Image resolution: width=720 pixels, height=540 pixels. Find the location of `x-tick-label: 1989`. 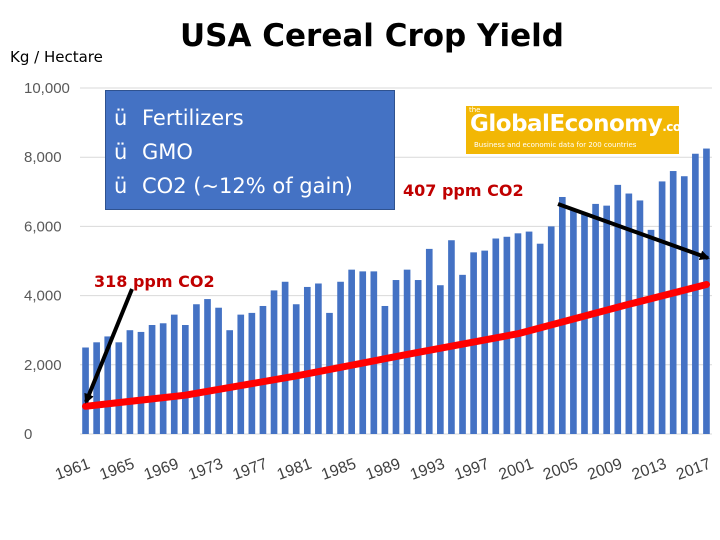

x-tick-label: 1989 is located at coordinates (383, 470).